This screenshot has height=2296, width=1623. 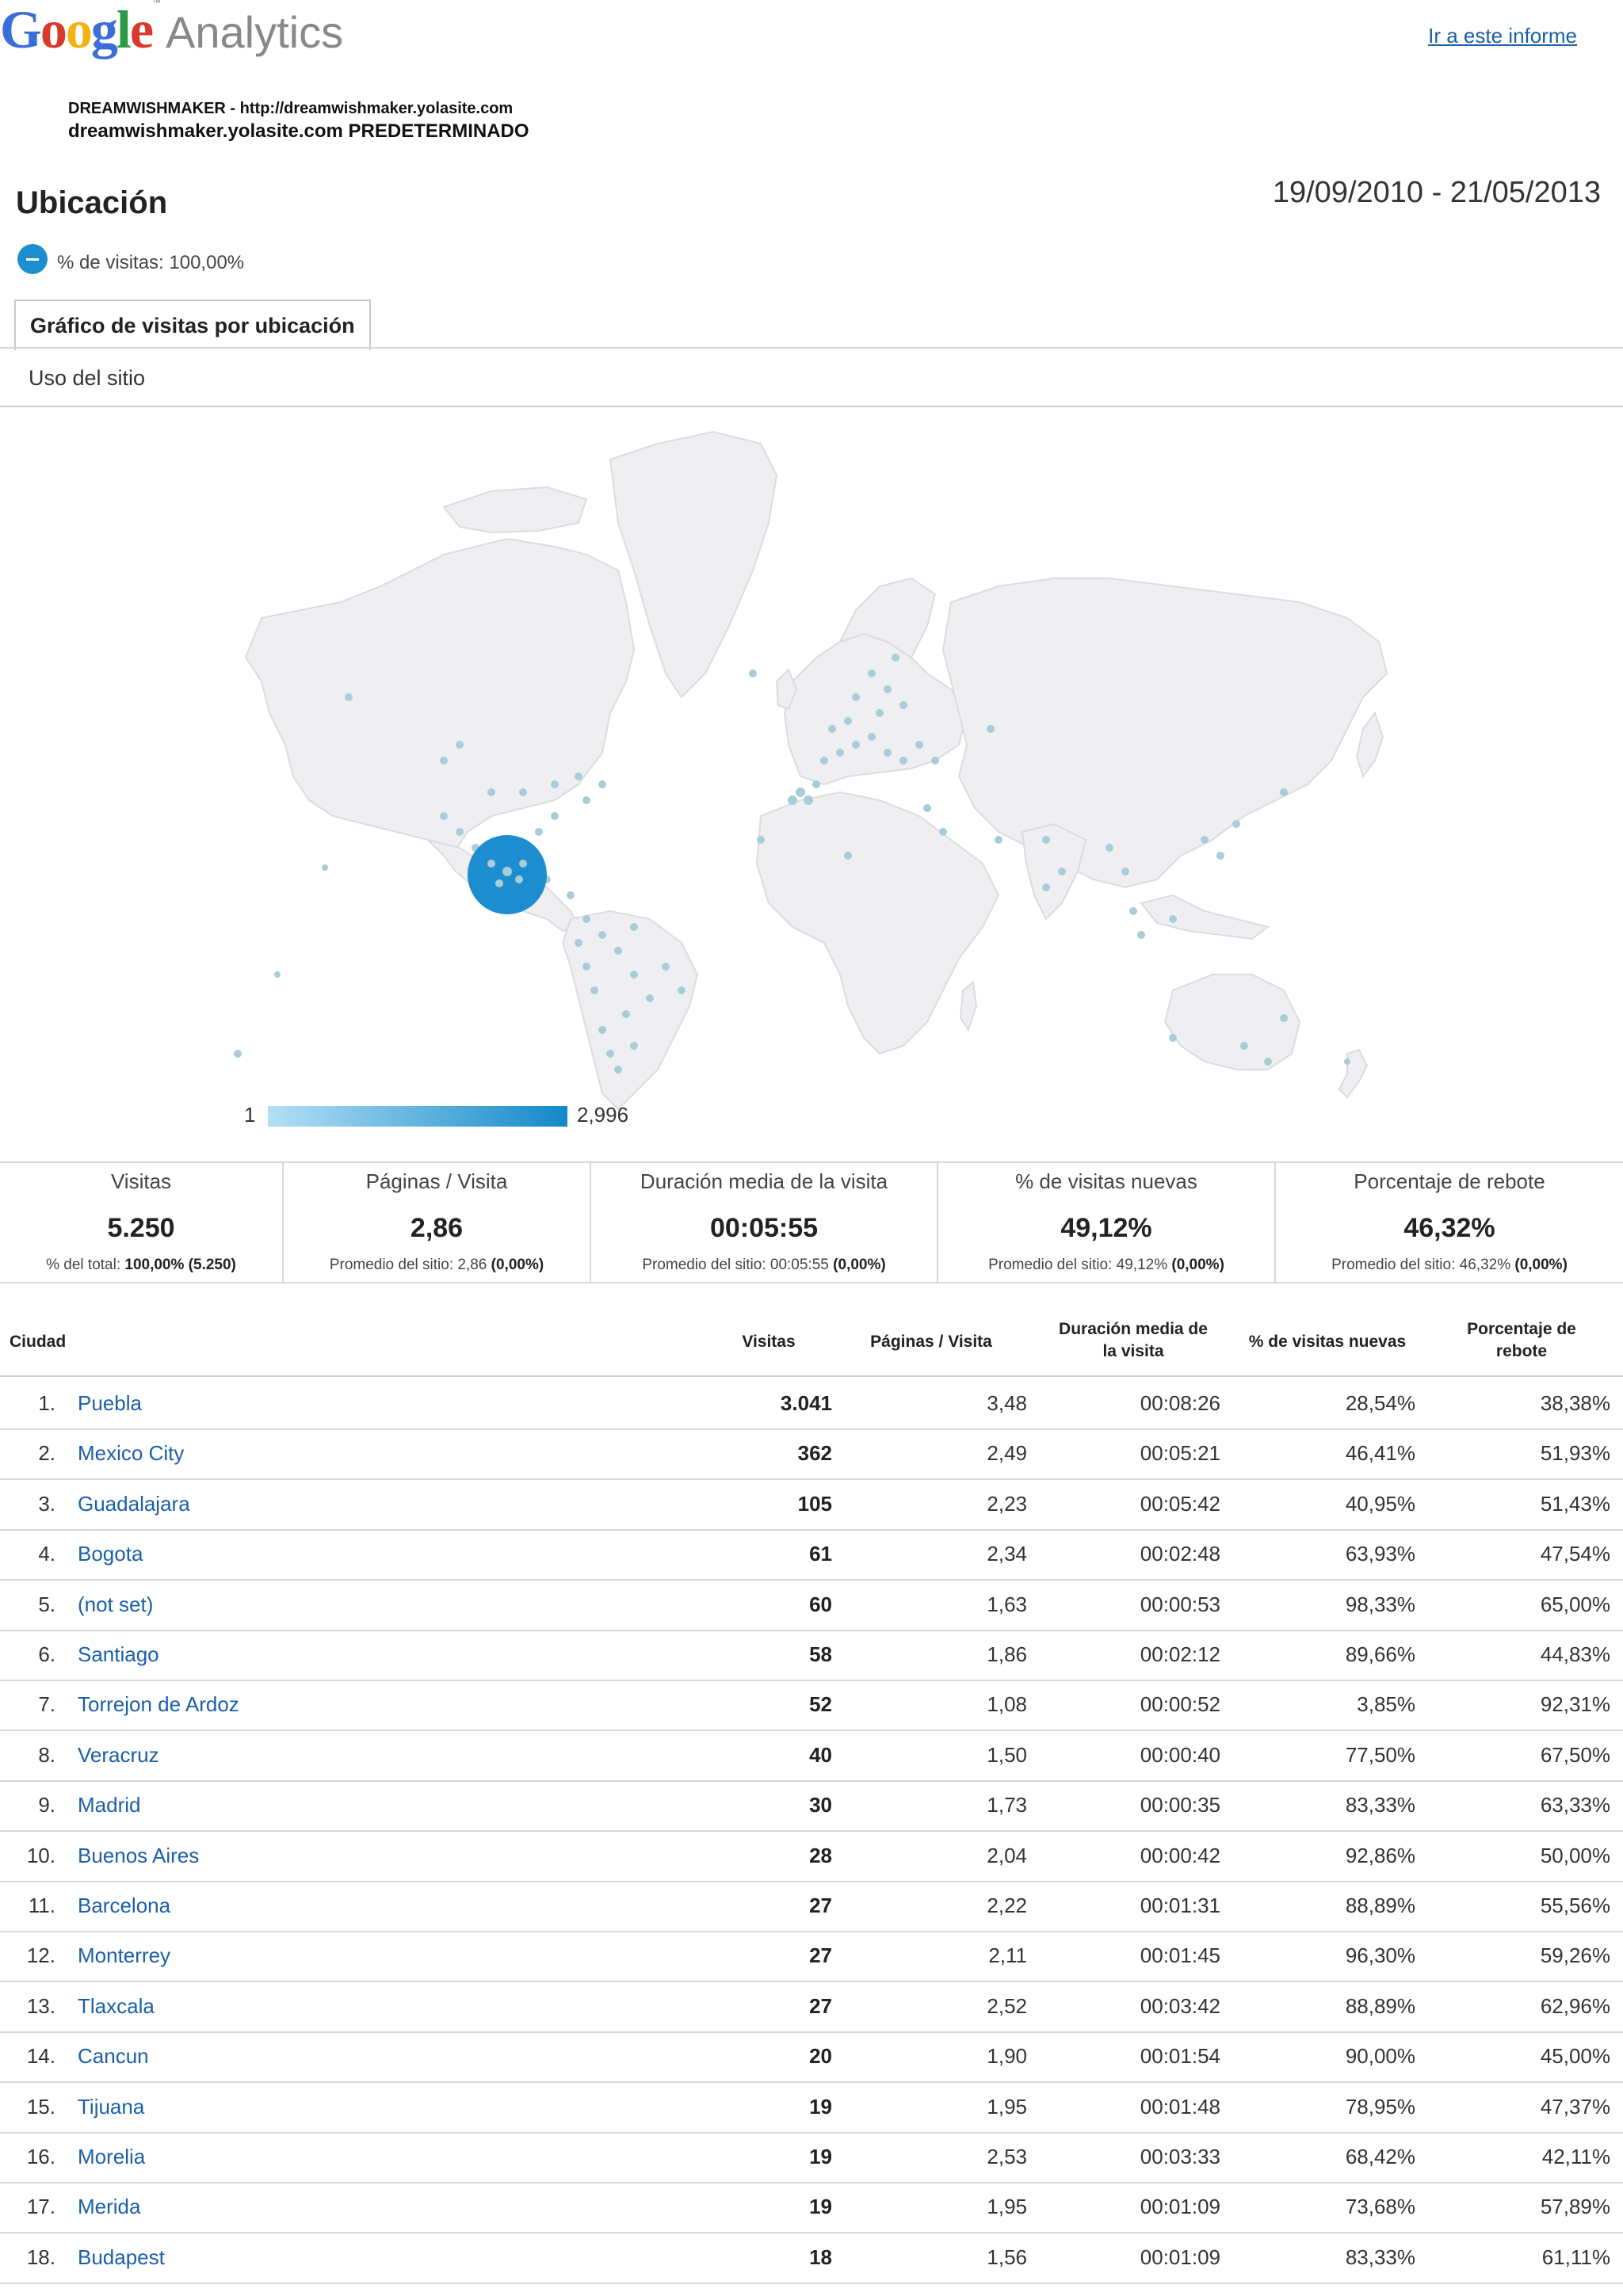 What do you see at coordinates (630, 1010) in the screenshot?
I see `landmass-south-america` at bounding box center [630, 1010].